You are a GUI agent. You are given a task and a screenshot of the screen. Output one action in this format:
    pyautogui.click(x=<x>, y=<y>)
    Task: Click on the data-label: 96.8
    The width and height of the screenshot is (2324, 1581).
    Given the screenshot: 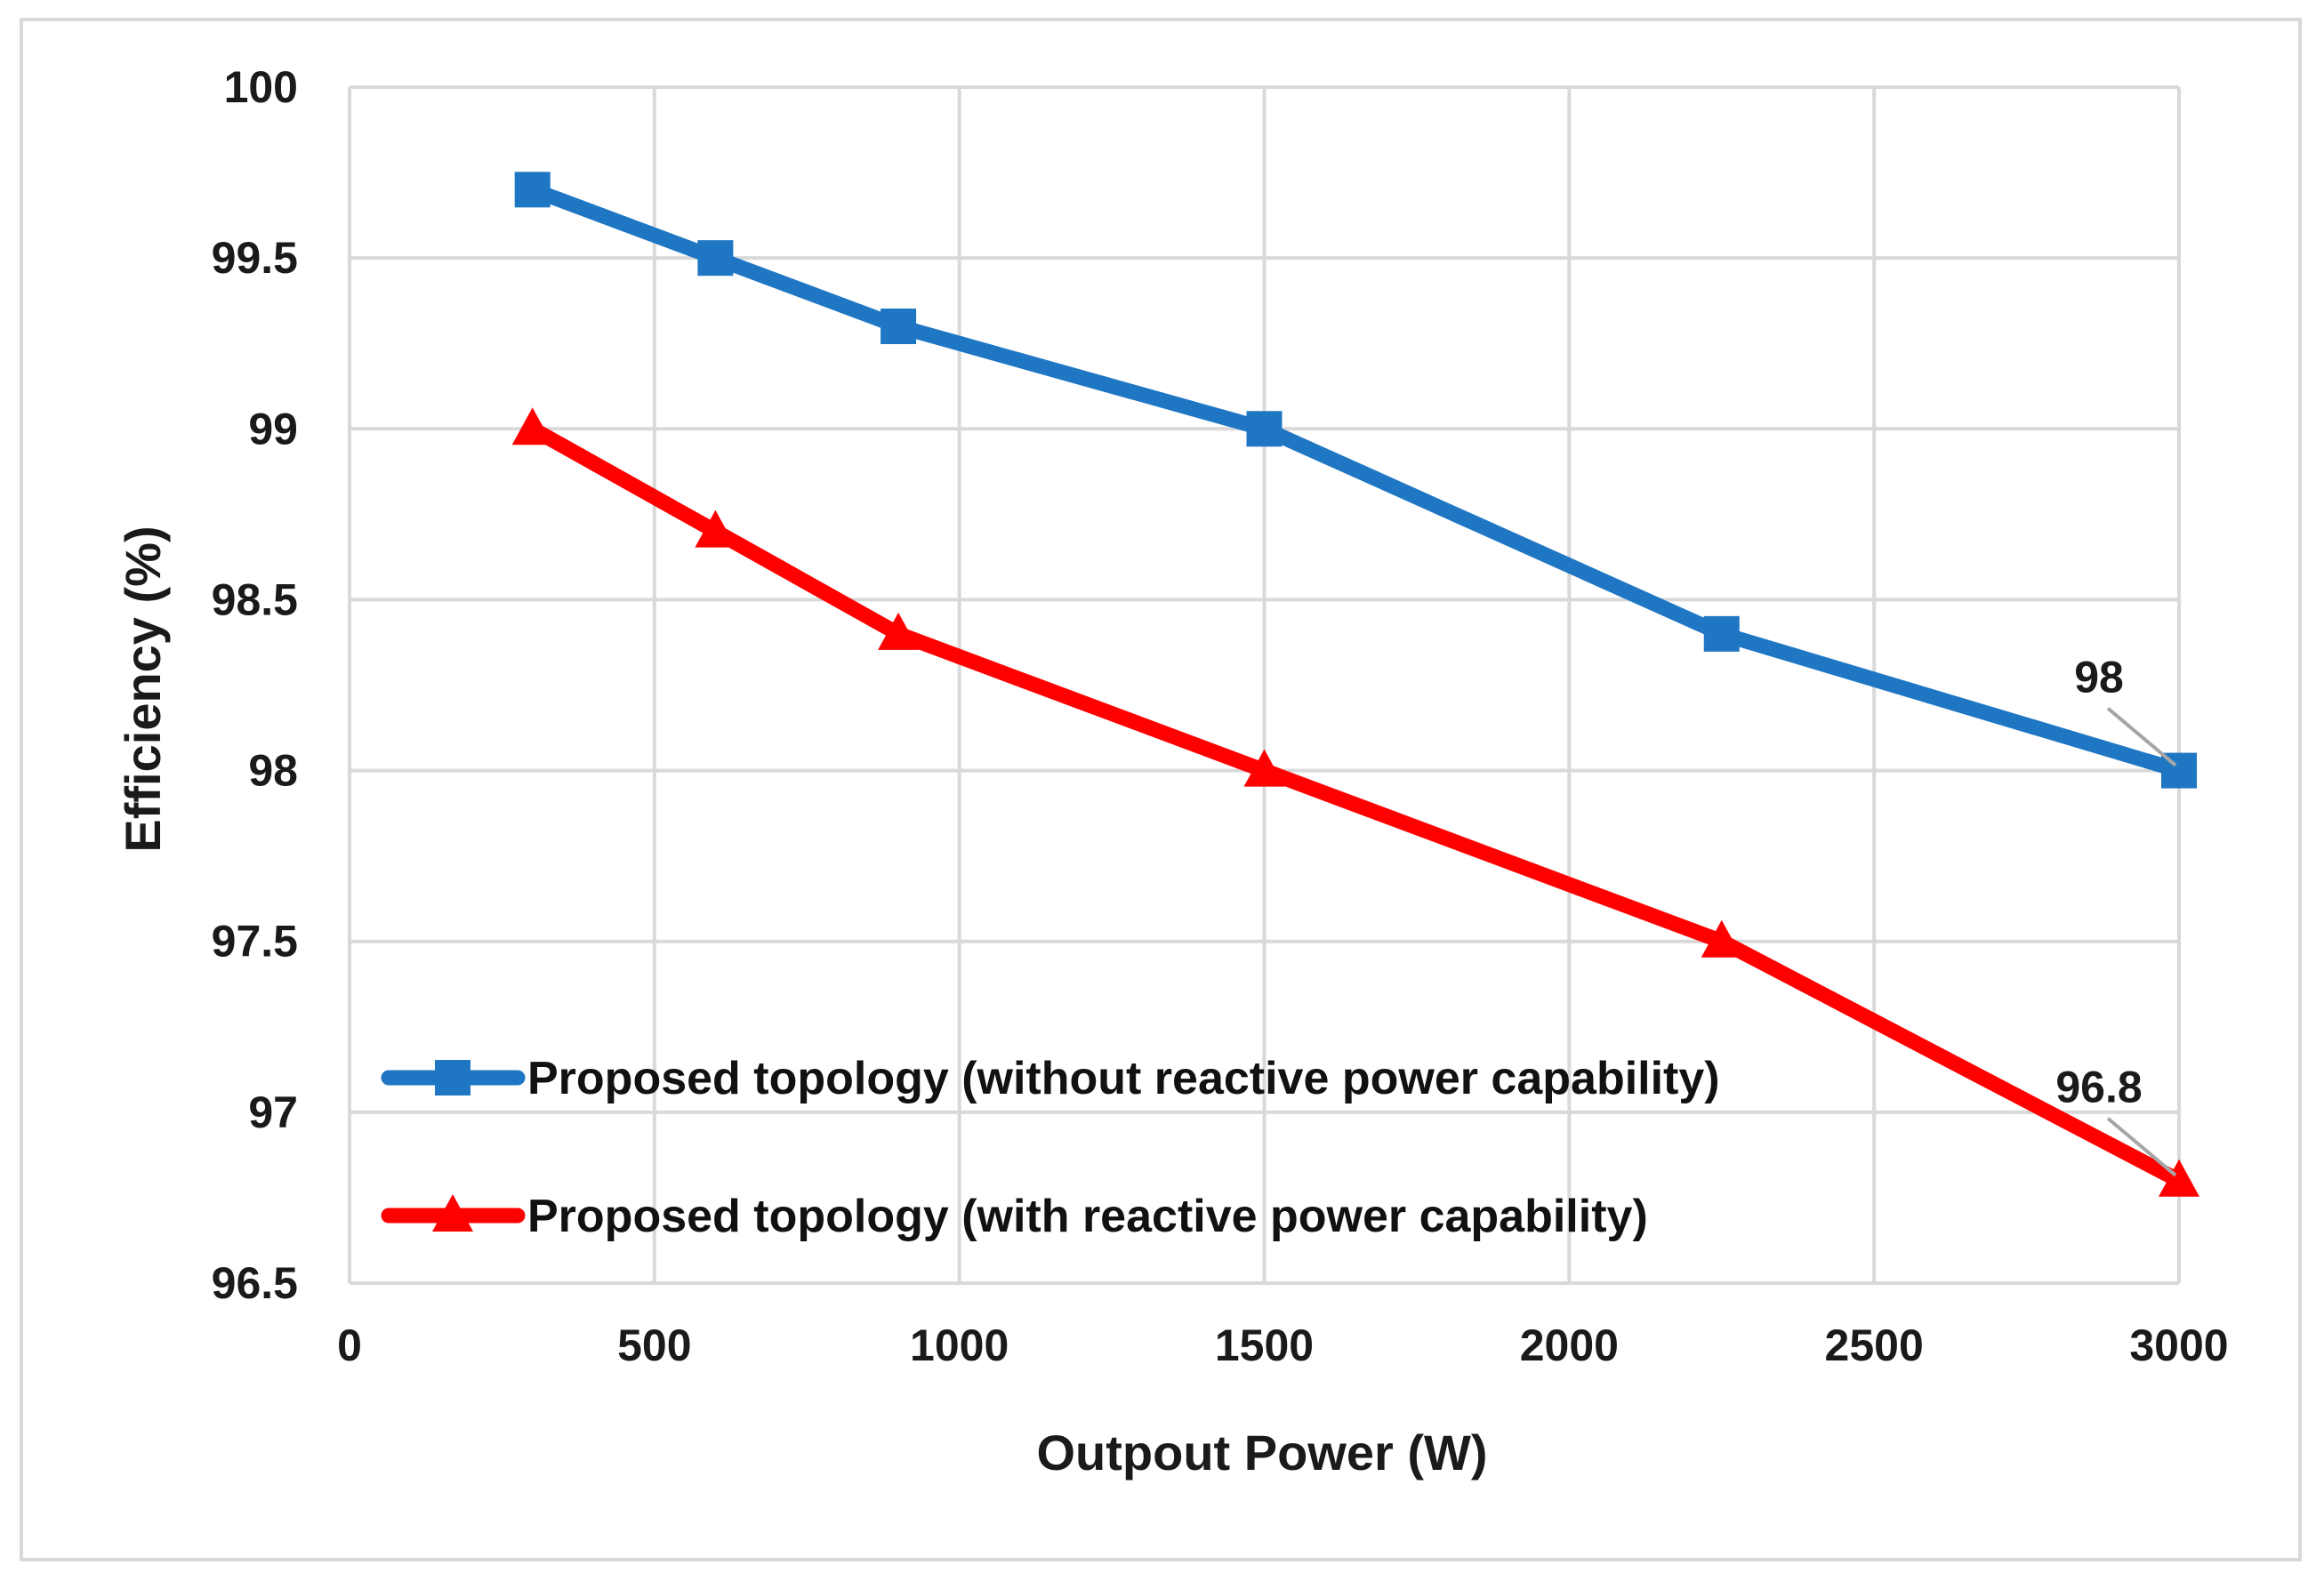 What is the action you would take?
    pyautogui.click(x=2098, y=1087)
    